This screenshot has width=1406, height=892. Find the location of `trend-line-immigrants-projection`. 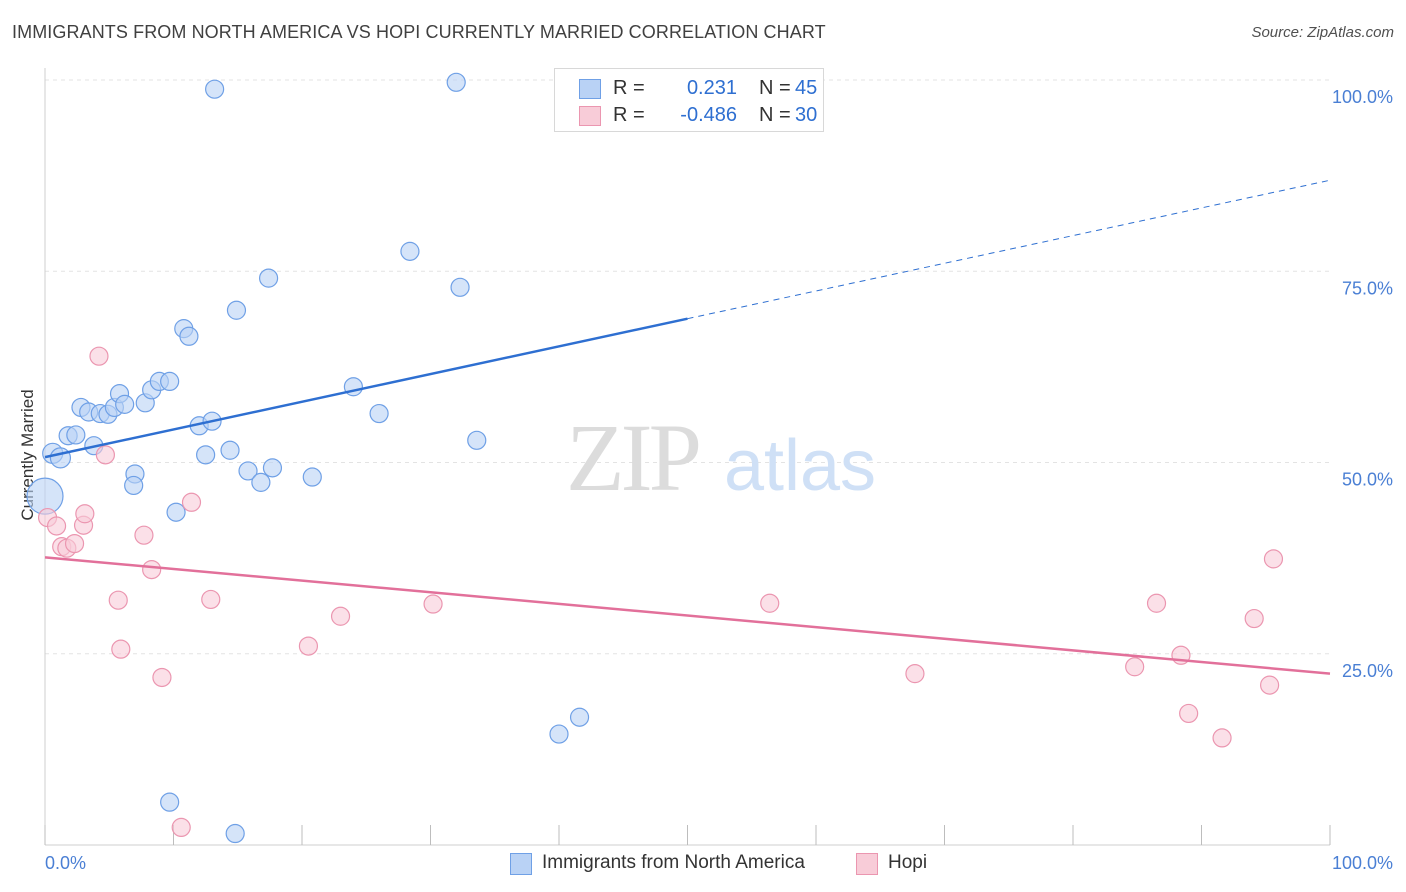

trend-line-immigrants-projection is located at coordinates (1009, 249).